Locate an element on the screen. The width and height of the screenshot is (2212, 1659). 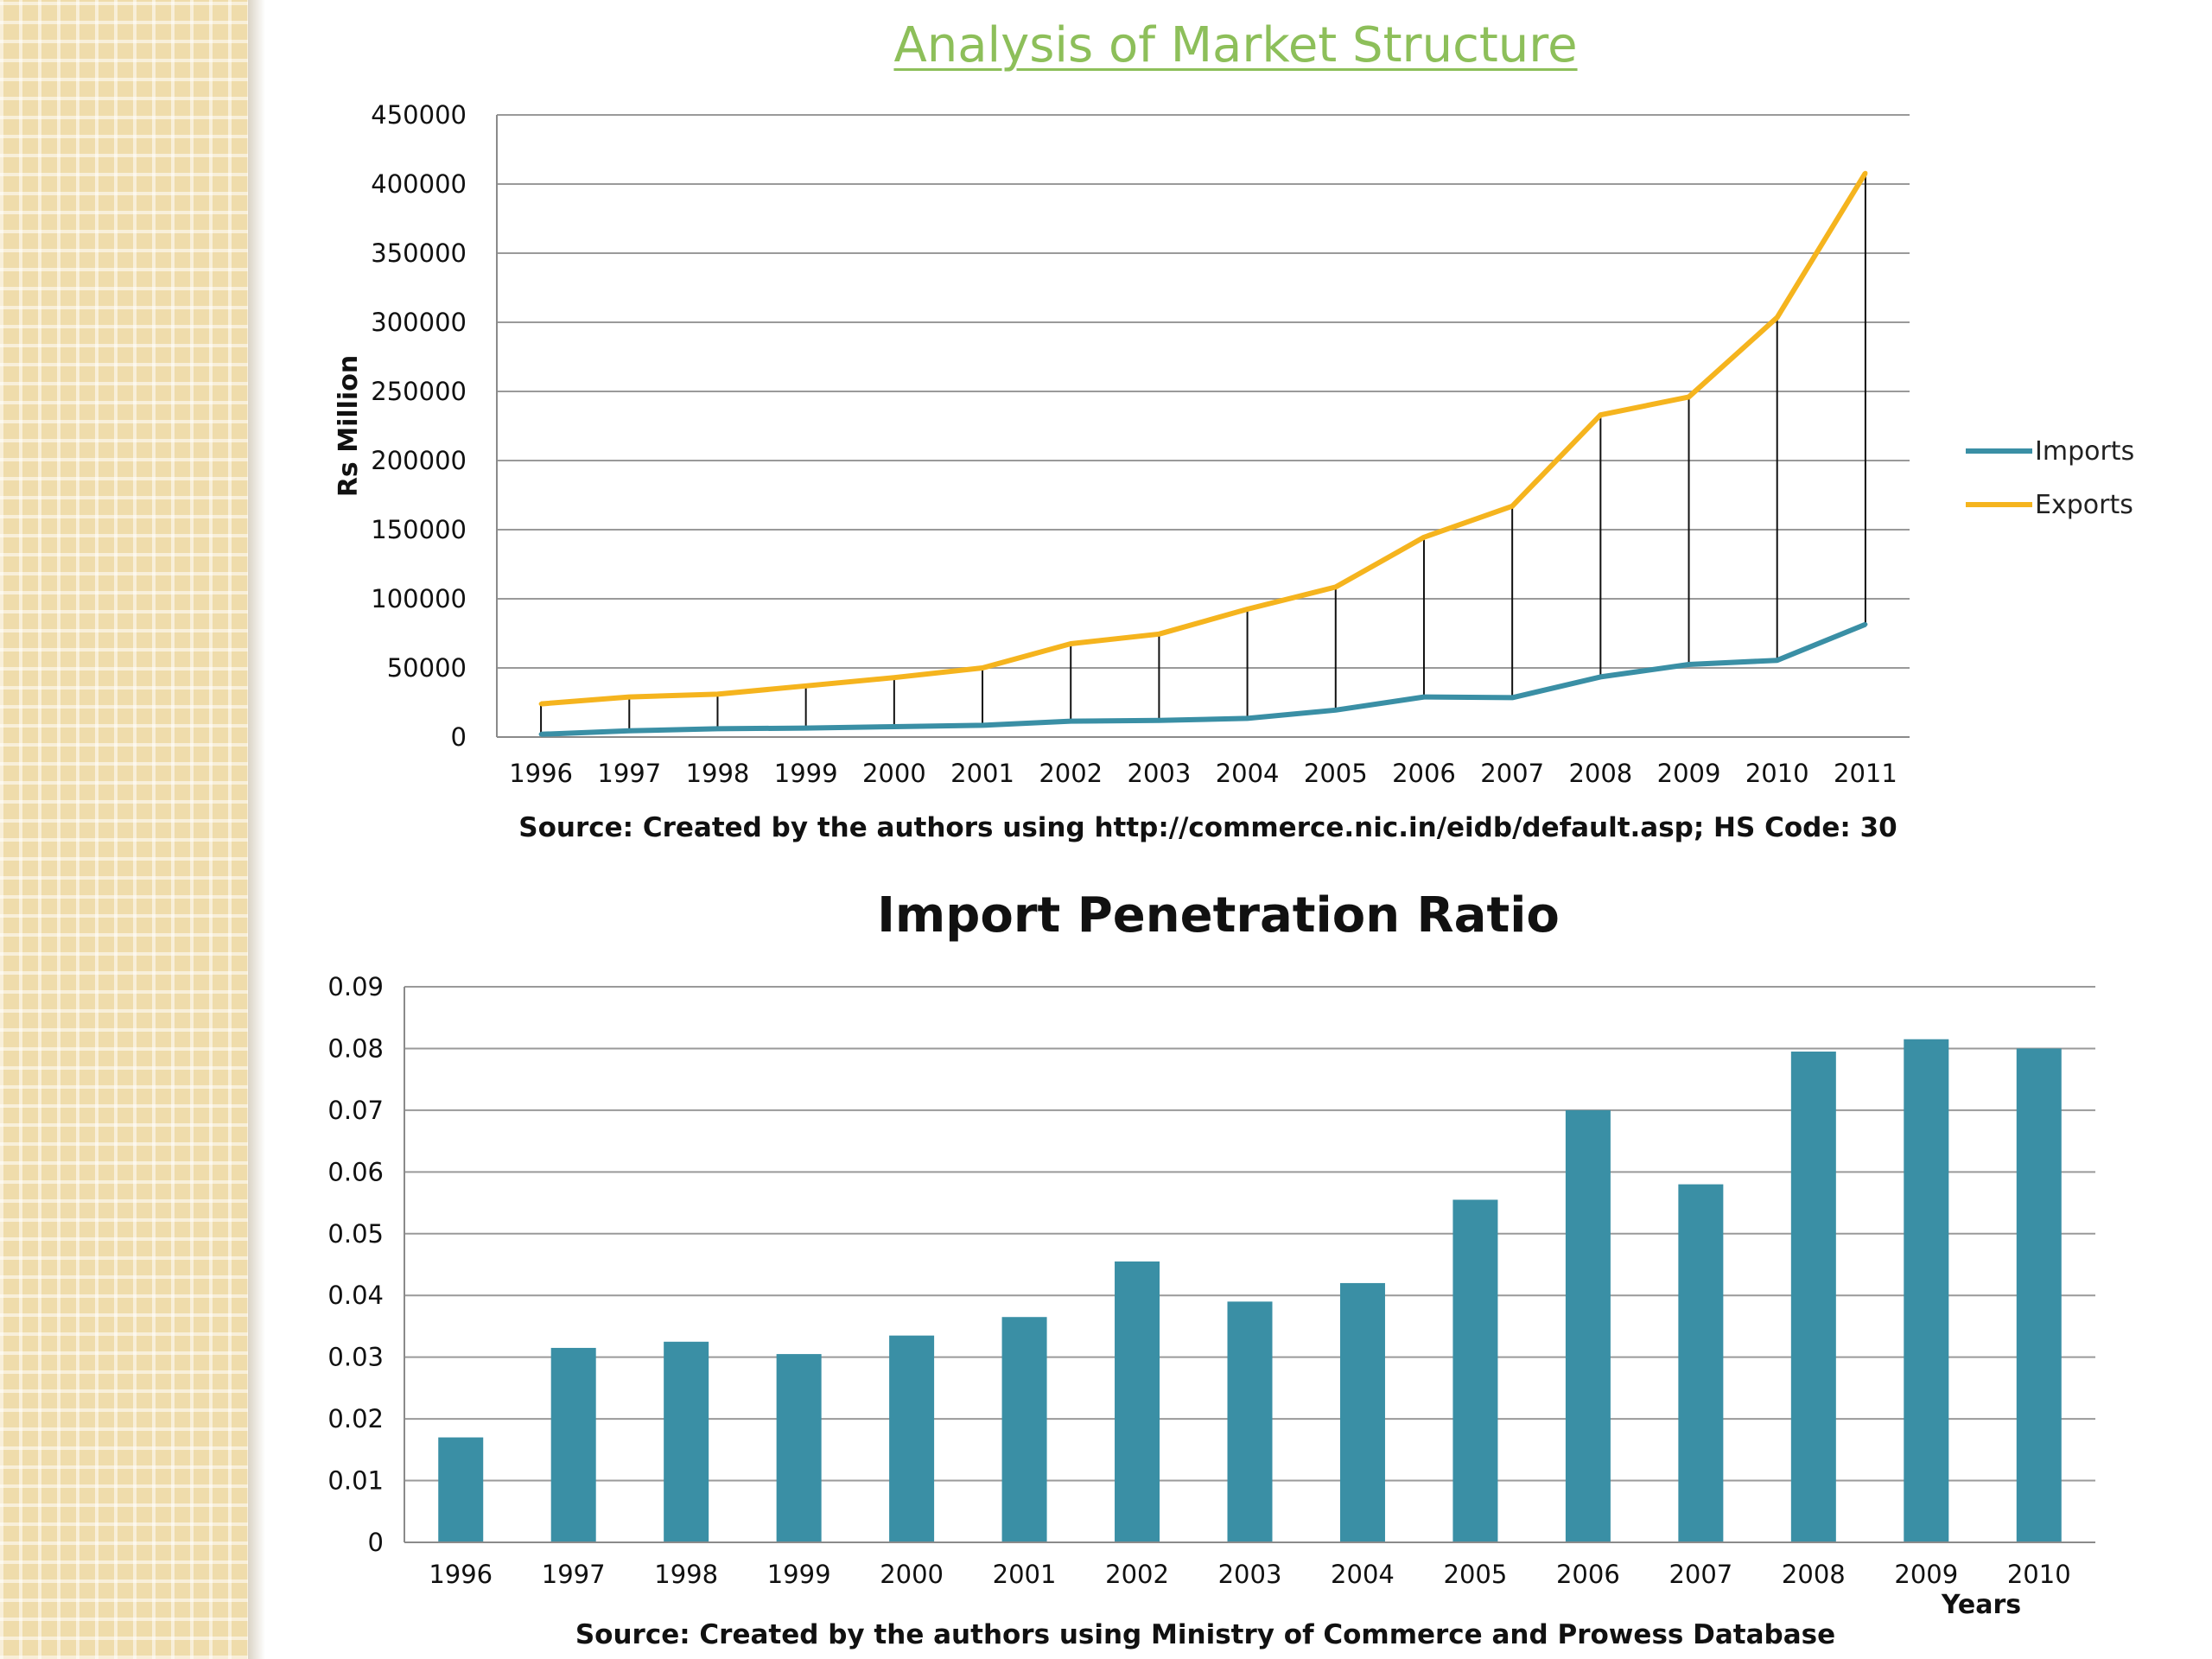
x-tick-label: 2008 is located at coordinates (1814, 1574).